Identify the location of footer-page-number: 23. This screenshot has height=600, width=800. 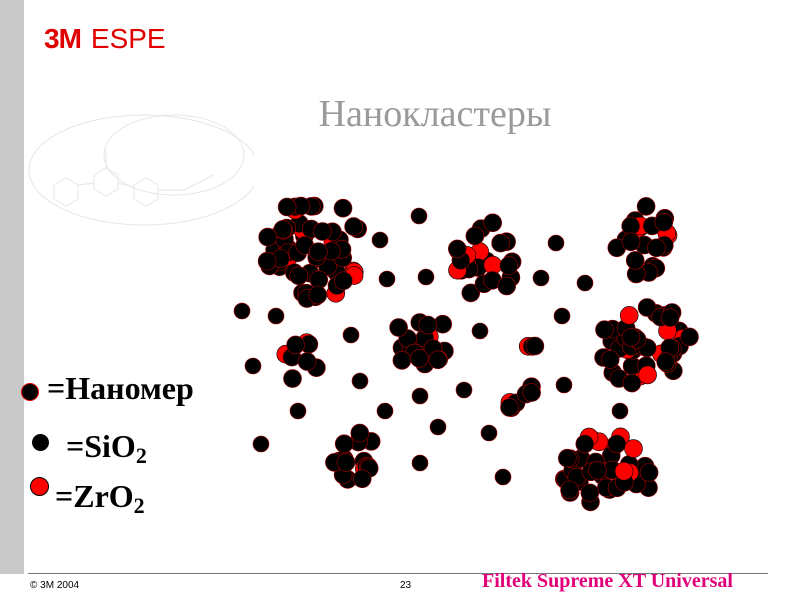
(406, 585).